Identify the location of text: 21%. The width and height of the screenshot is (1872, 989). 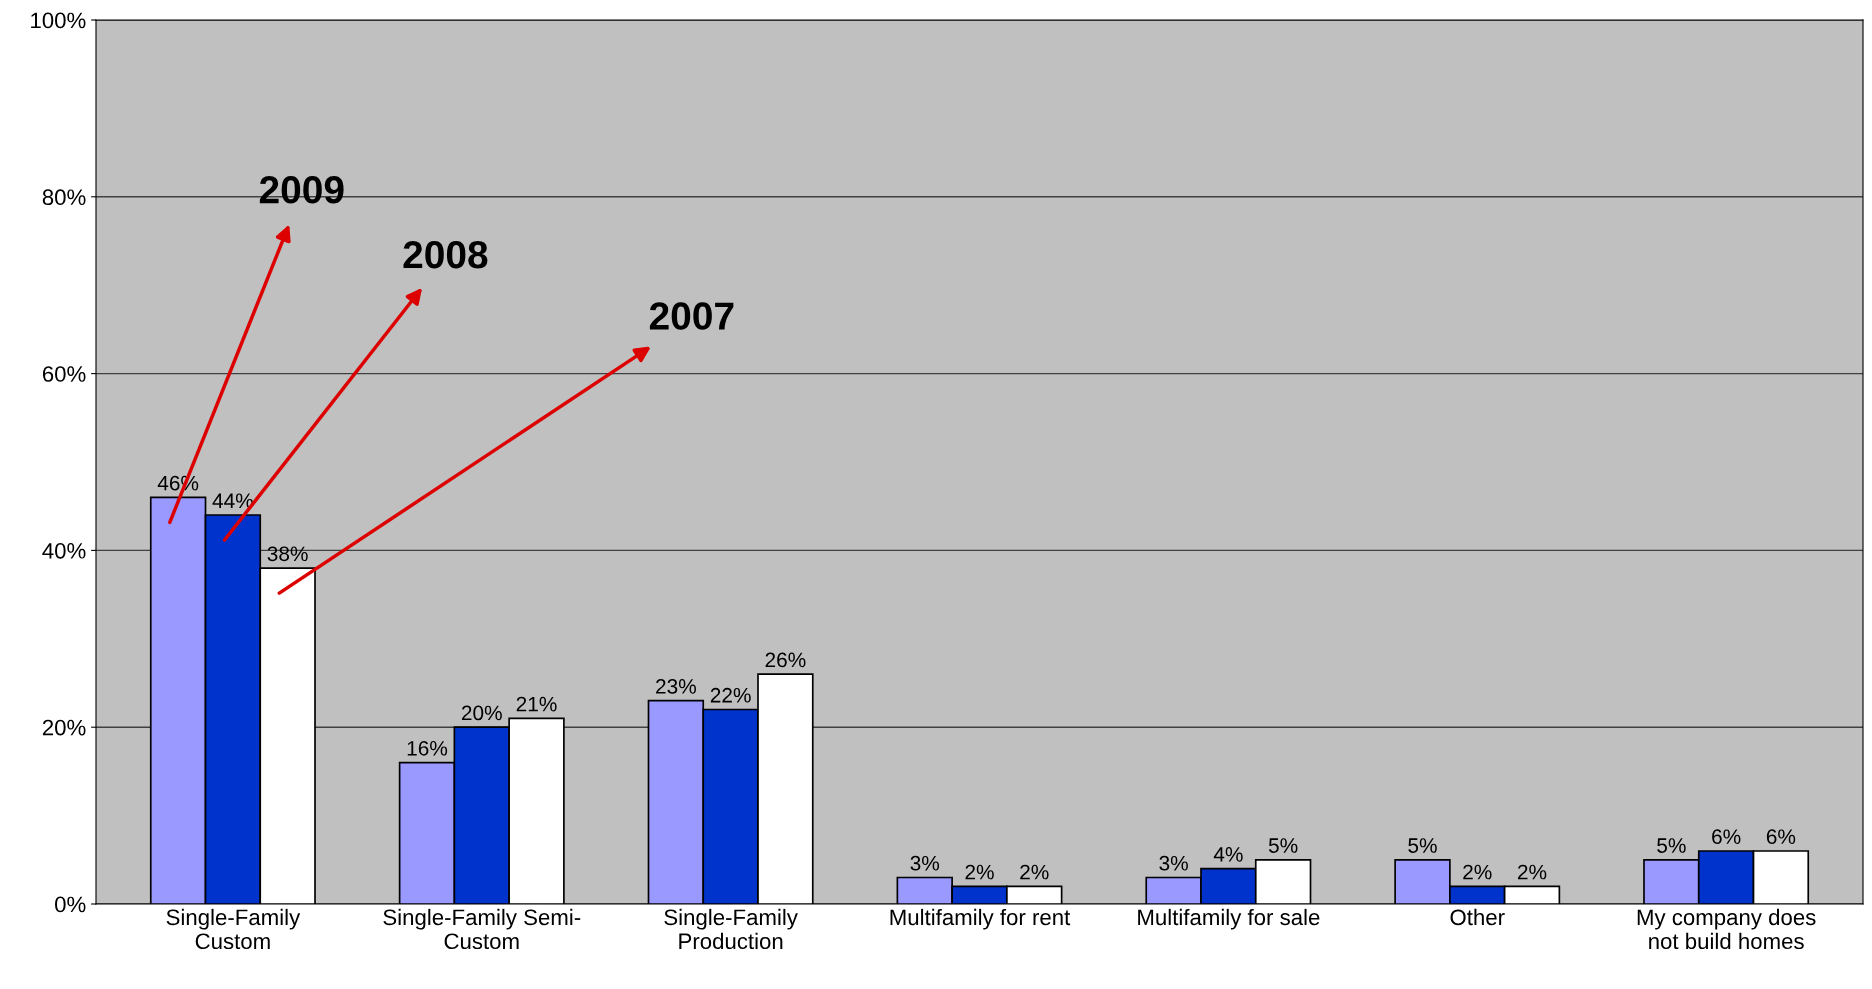
(536, 704).